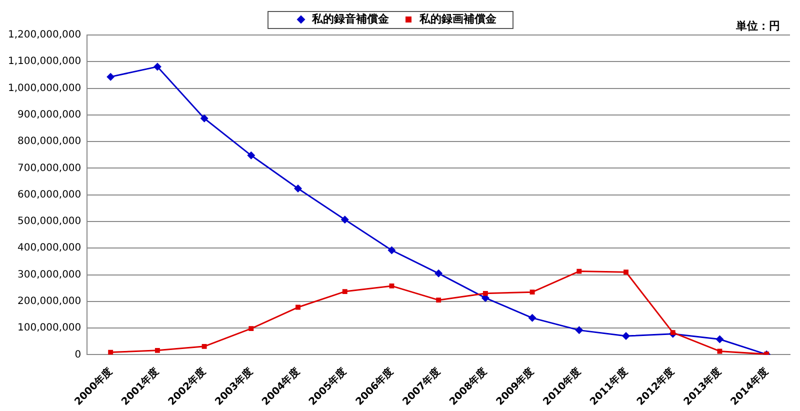 This screenshot has height=411, width=800. Describe the element at coordinates (50, 168) in the screenshot. I see `y-tick-label: 700,000,000` at that location.